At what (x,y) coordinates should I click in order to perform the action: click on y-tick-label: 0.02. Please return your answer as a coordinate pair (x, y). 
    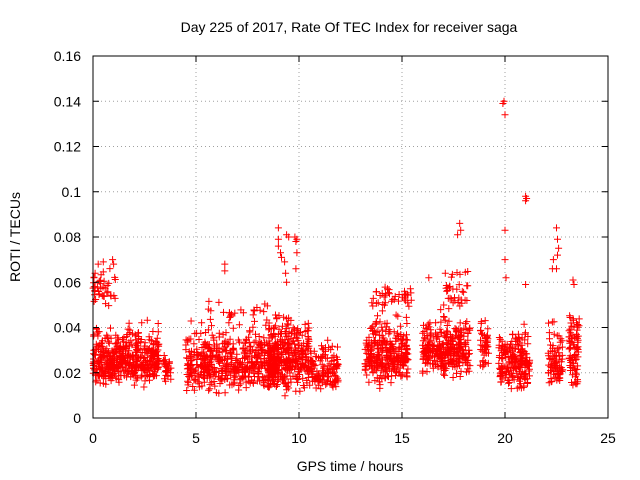
    Looking at the image, I should click on (67, 373).